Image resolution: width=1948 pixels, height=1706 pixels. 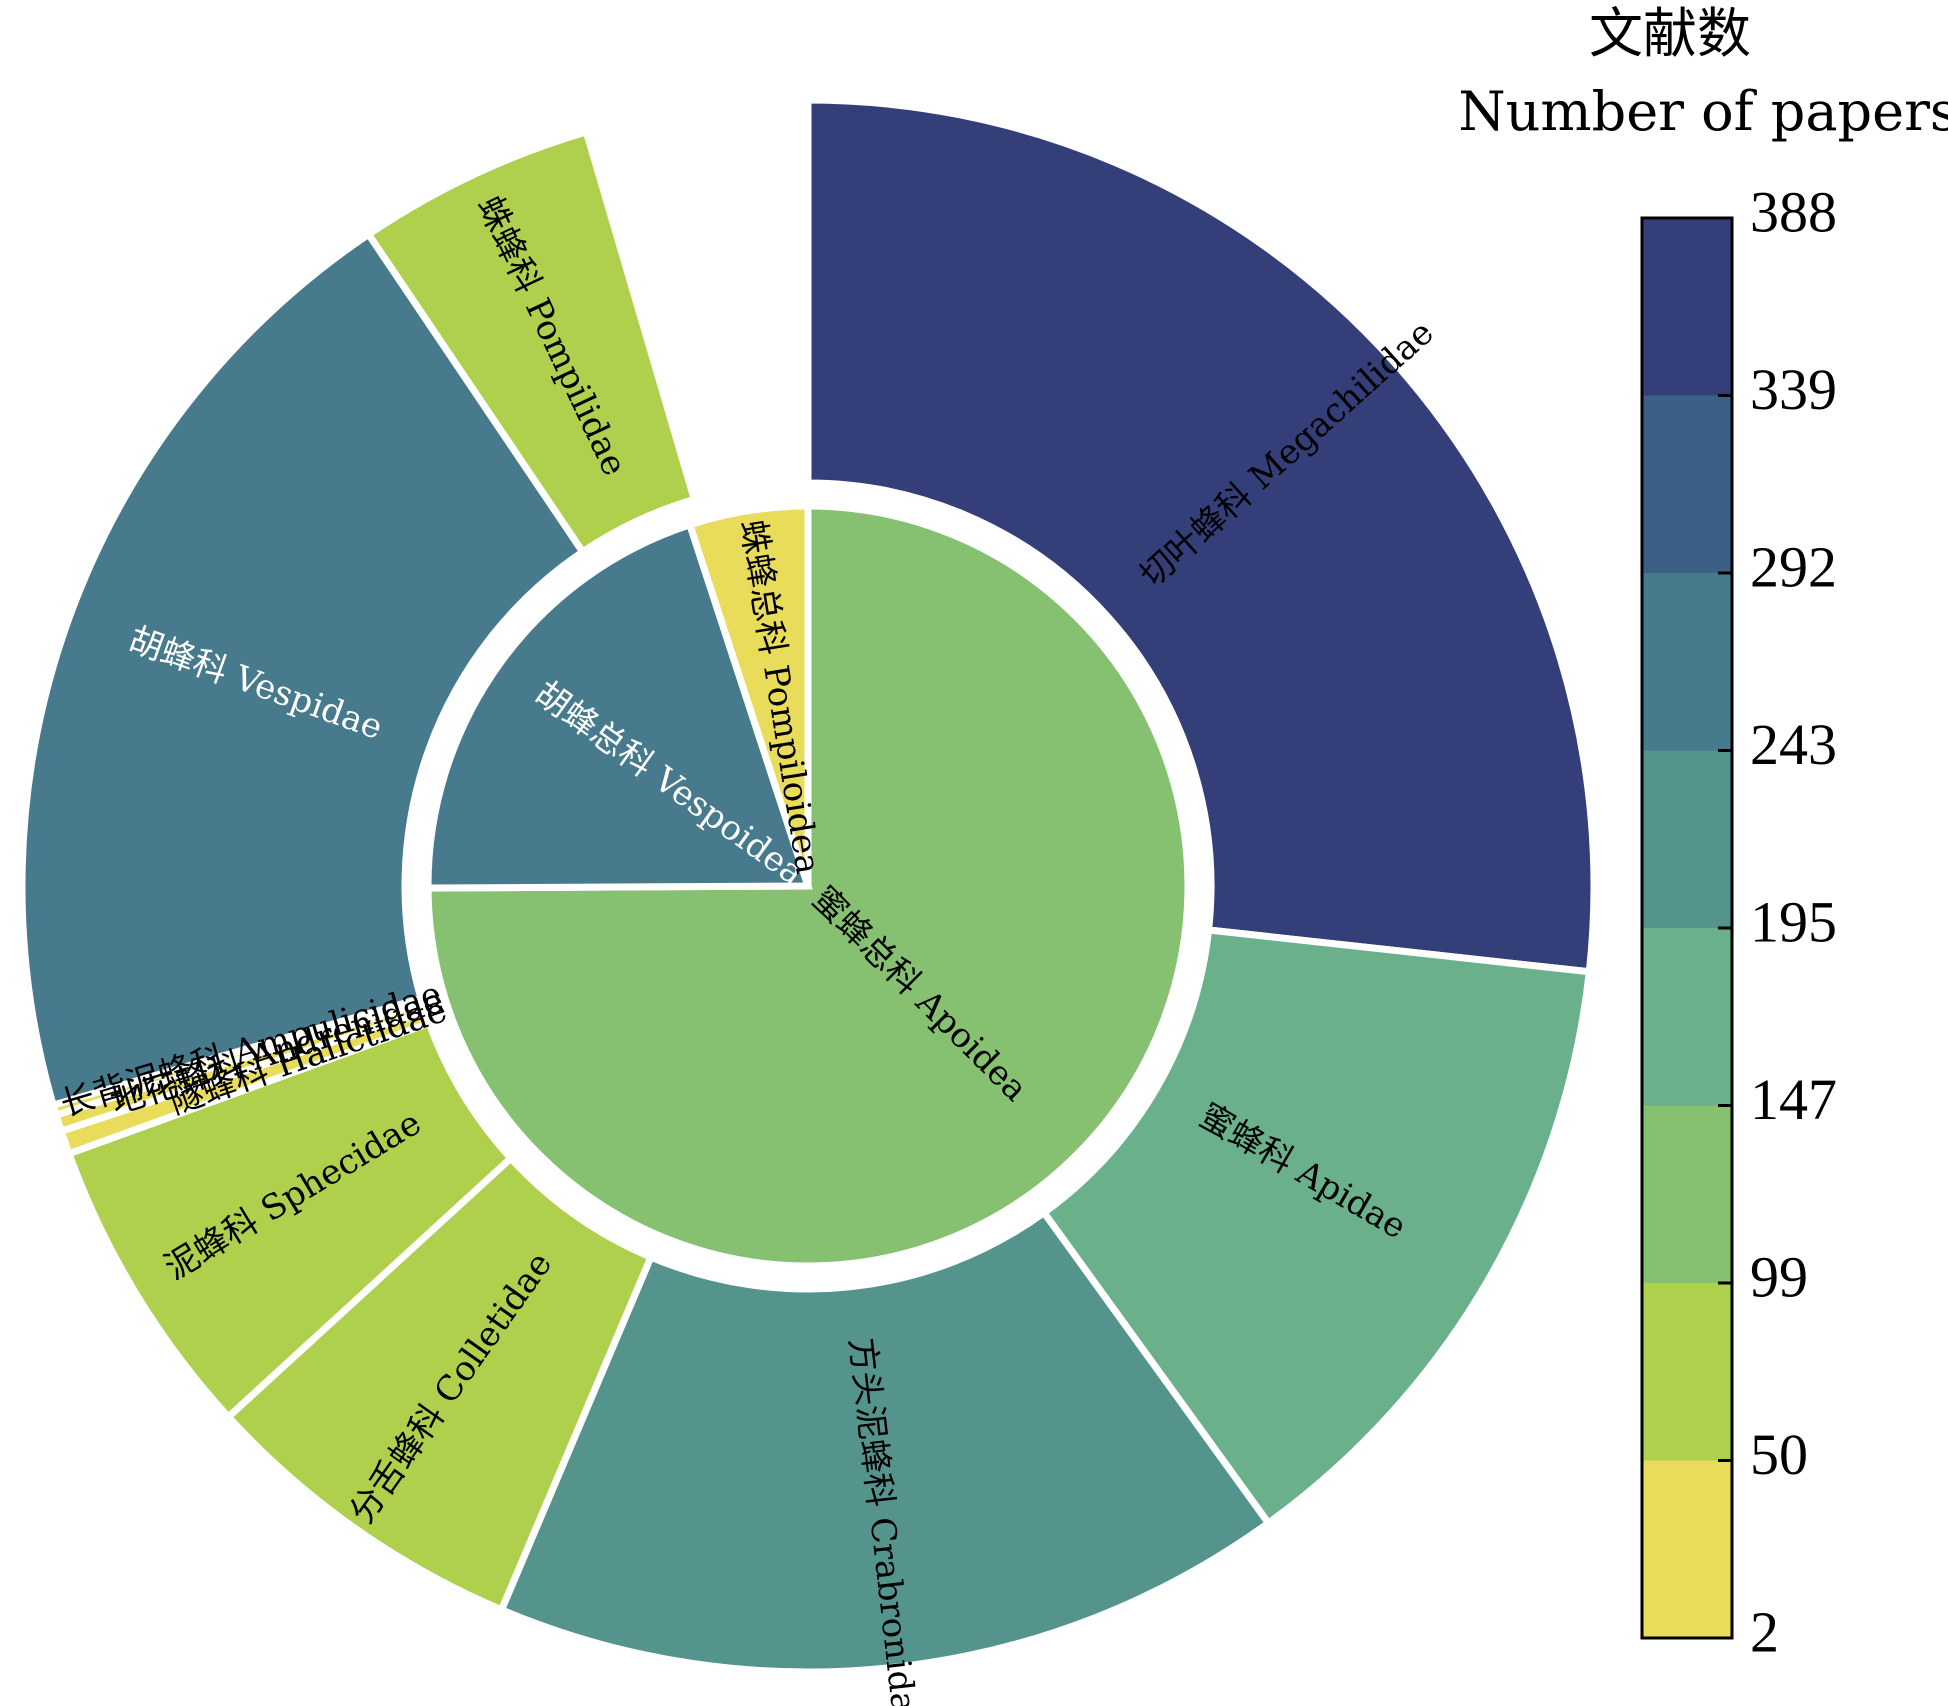 What do you see at coordinates (1793, 1099) in the screenshot?
I see `colorbar-tick-label-5: 147` at bounding box center [1793, 1099].